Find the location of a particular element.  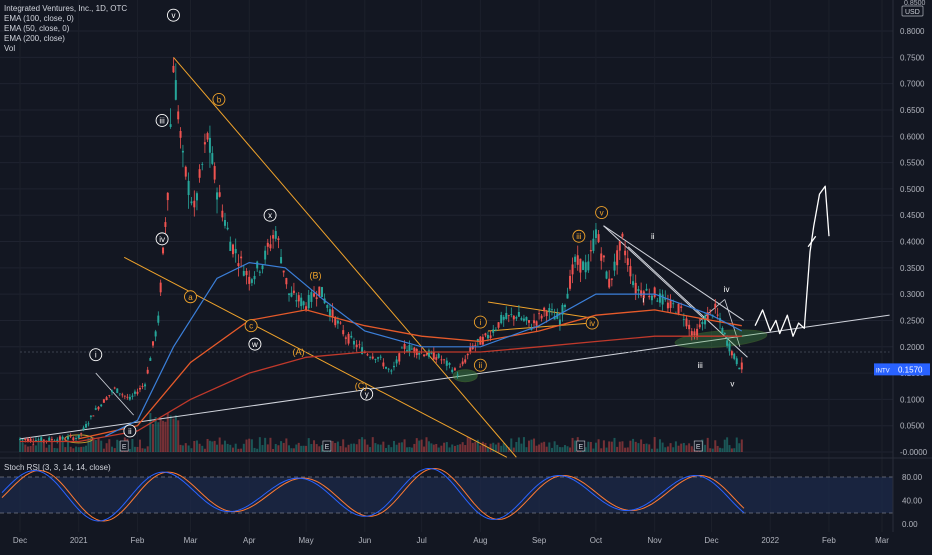

legend-ema200: EMA (200, close) is located at coordinates (34, 38).